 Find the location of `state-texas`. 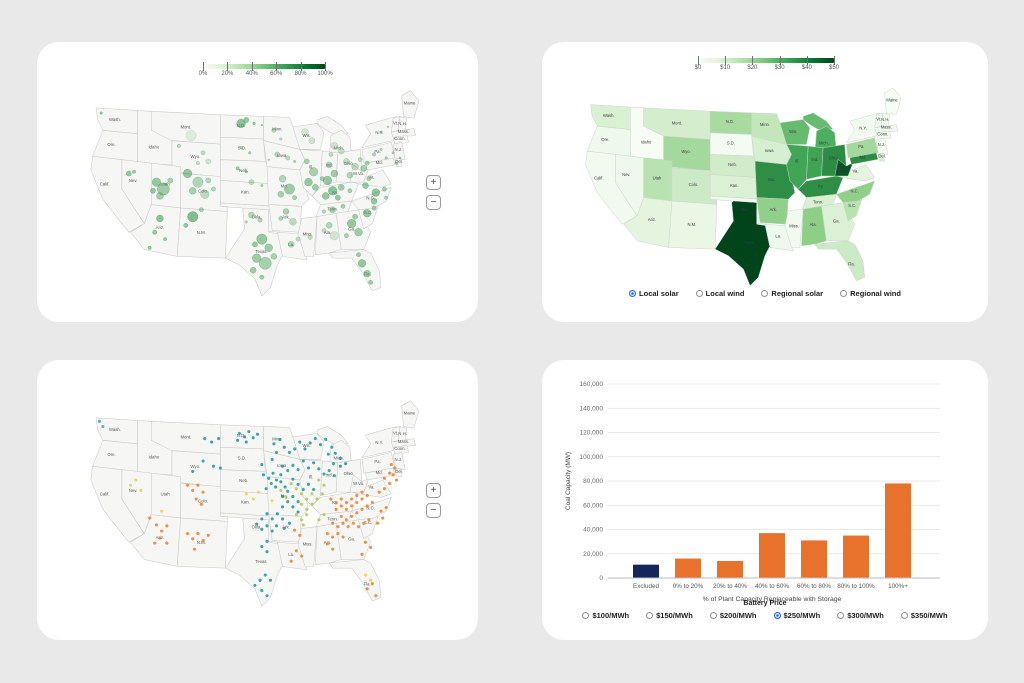

state-texas is located at coordinates (743, 243).